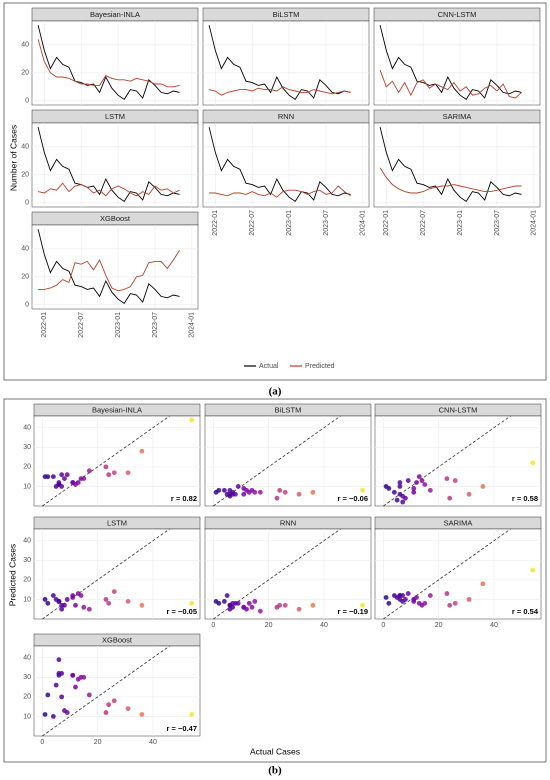 Image resolution: width=550 pixels, height=780 pixels. I want to click on r-label: r = 0.54, so click(525, 611).